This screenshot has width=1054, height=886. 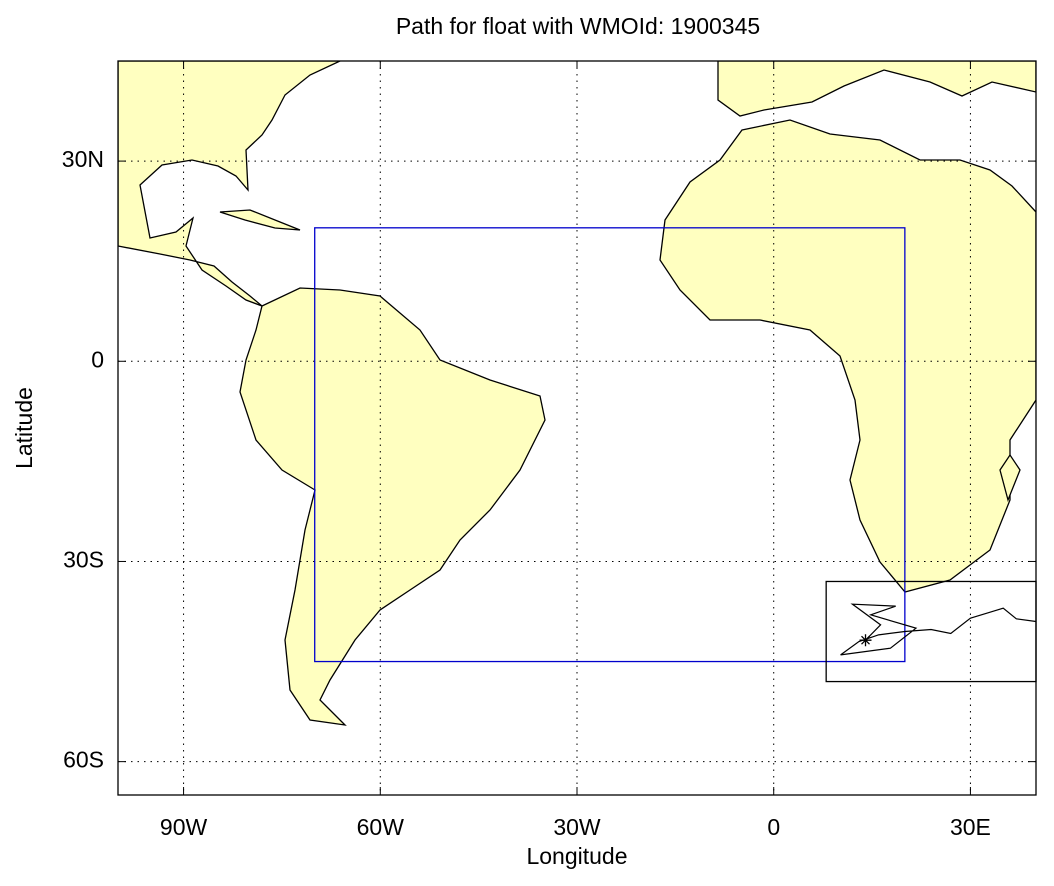 I want to click on x-tick-label: 0, so click(x=773, y=827).